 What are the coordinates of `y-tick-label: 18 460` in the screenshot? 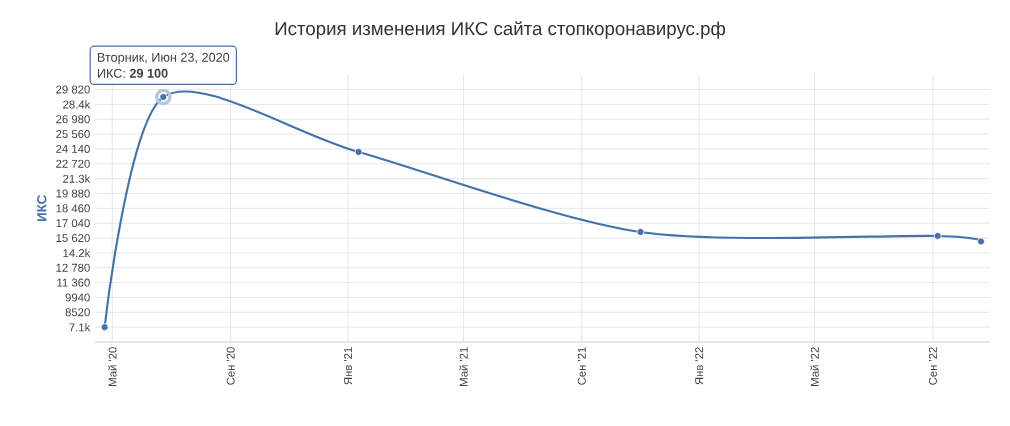 It's located at (73, 208).